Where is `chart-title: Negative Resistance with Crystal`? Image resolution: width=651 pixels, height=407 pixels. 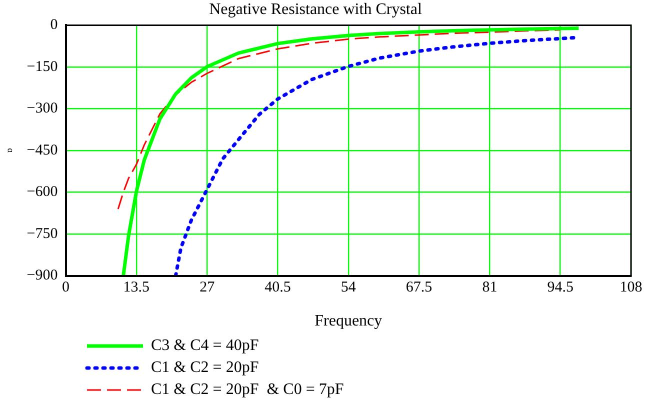 chart-title: Negative Resistance with Crystal is located at coordinates (315, 9).